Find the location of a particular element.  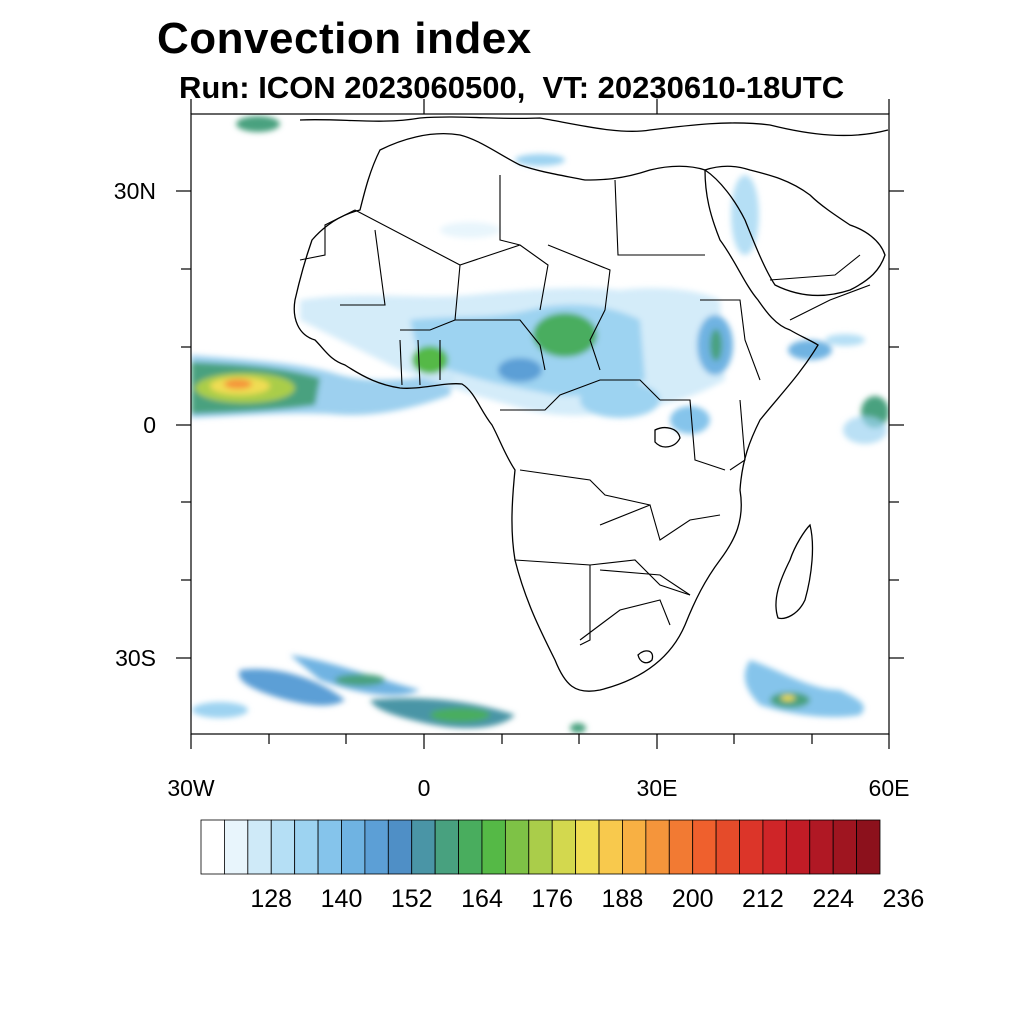

colorbar-label: 236 is located at coordinates (903, 899).